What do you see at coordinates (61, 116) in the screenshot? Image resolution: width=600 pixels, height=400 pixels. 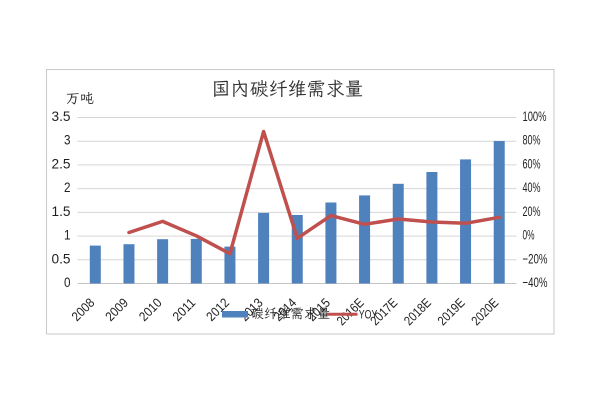 I see `svg-text: 3.5` at bounding box center [61, 116].